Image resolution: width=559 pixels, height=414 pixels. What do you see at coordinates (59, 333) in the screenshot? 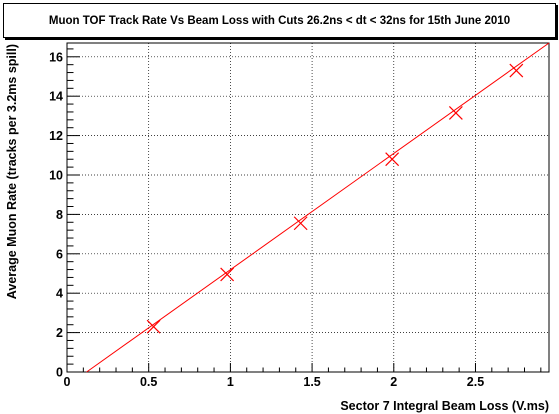
I see `y-tick-label: 2` at bounding box center [59, 333].